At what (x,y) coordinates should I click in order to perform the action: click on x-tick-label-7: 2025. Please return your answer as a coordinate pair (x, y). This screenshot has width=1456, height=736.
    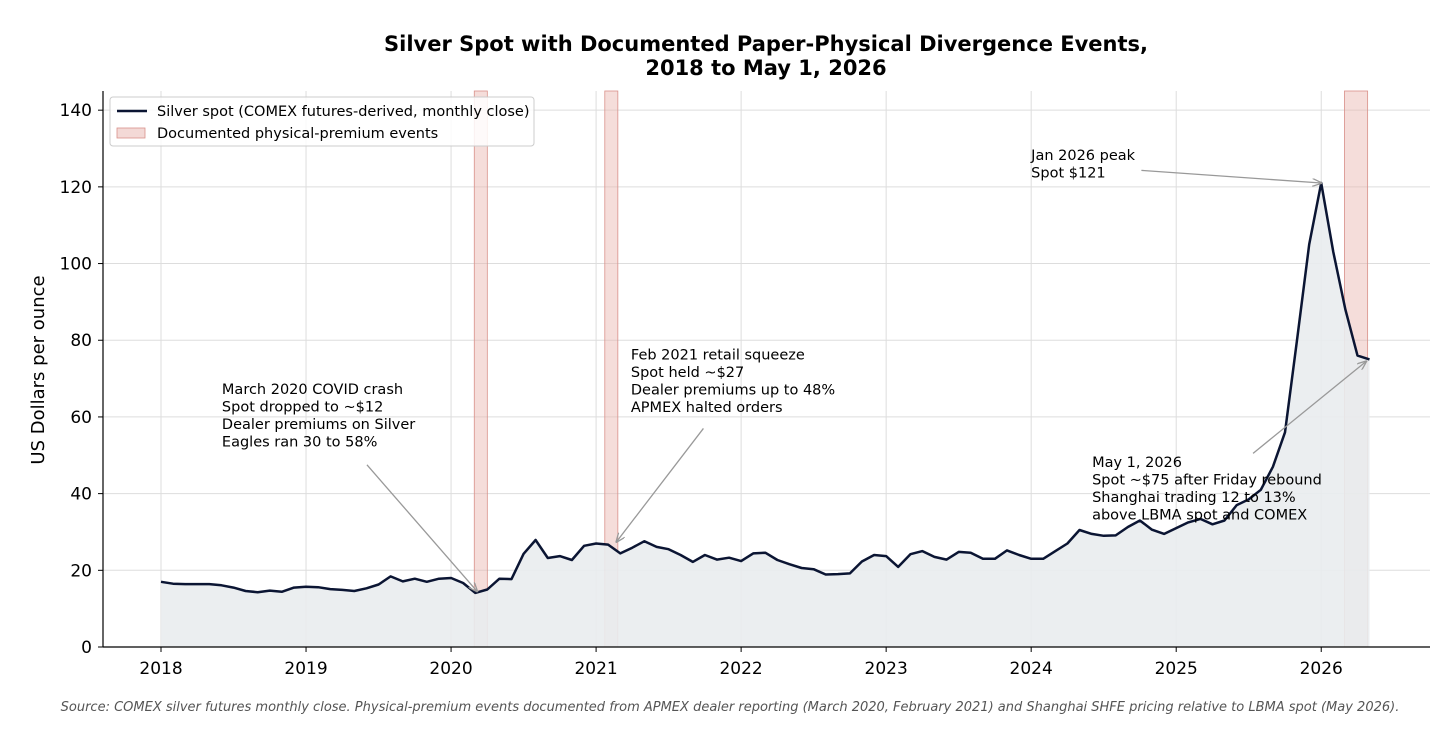
    Looking at the image, I should click on (1176, 669).